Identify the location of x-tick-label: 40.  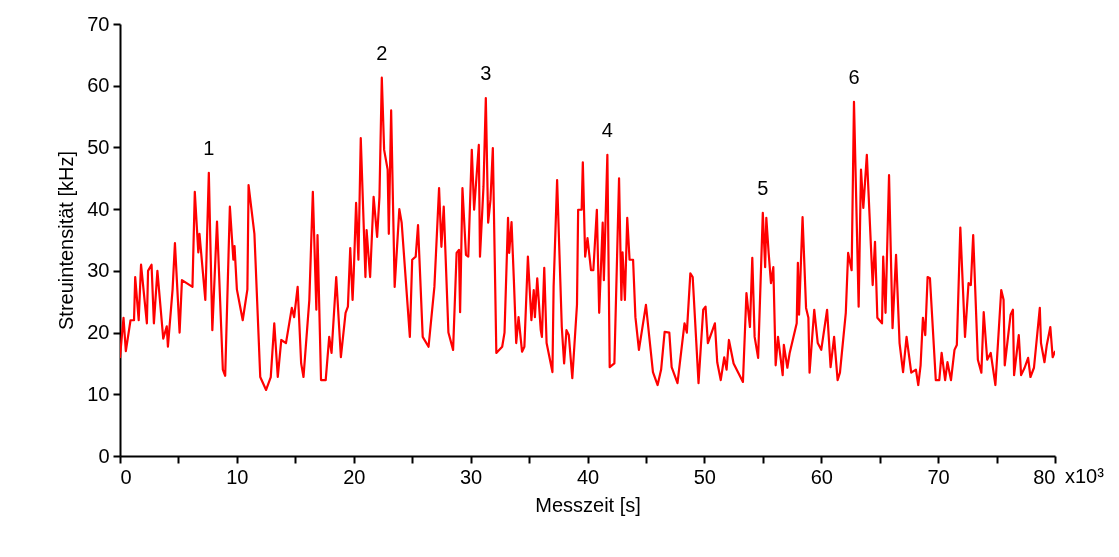
(588, 476).